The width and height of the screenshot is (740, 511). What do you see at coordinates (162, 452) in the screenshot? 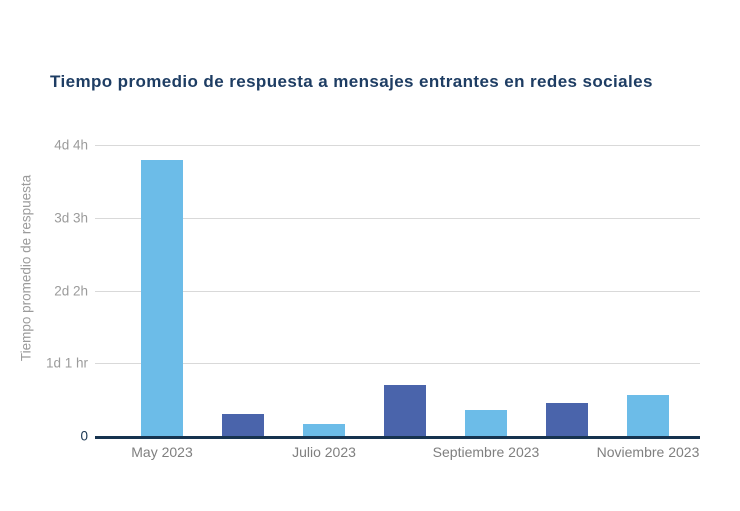
I see `x-tick-label: May 2023` at bounding box center [162, 452].